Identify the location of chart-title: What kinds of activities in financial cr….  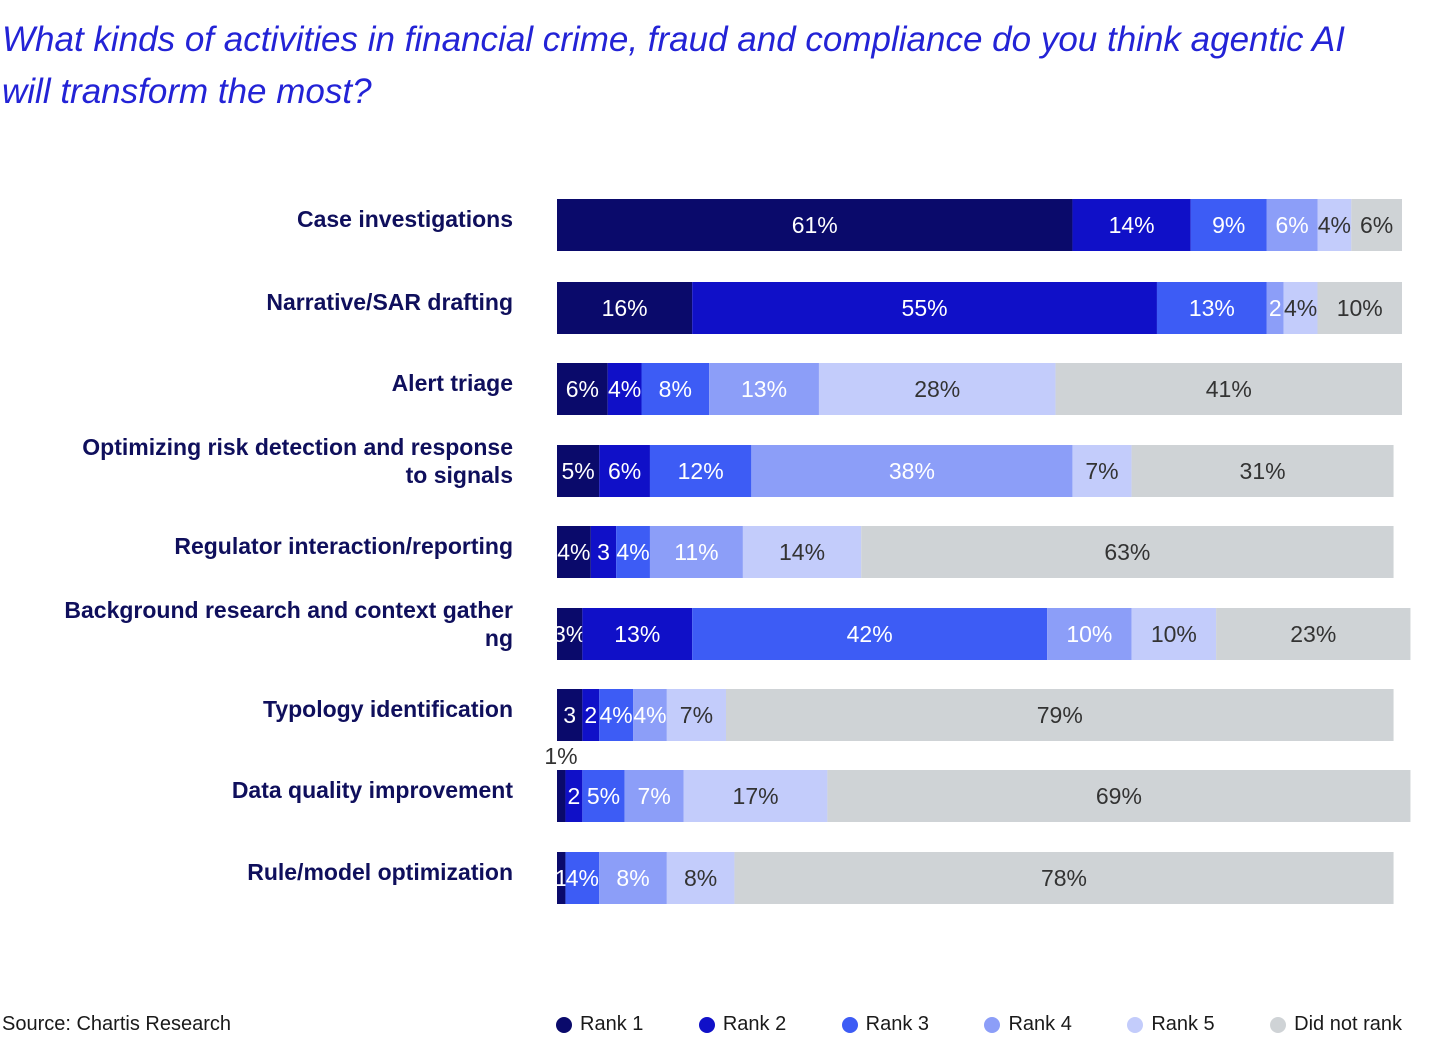
(673, 65).